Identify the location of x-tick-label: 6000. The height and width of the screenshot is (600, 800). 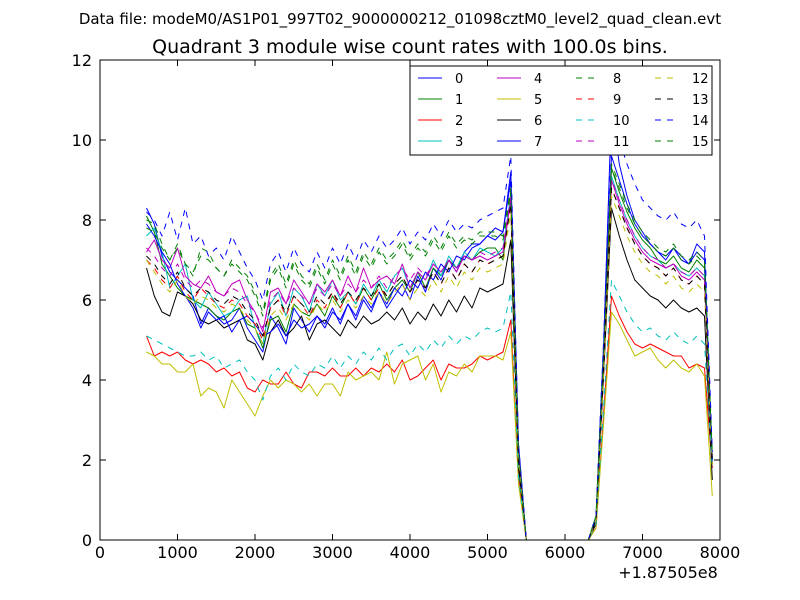
(565, 552).